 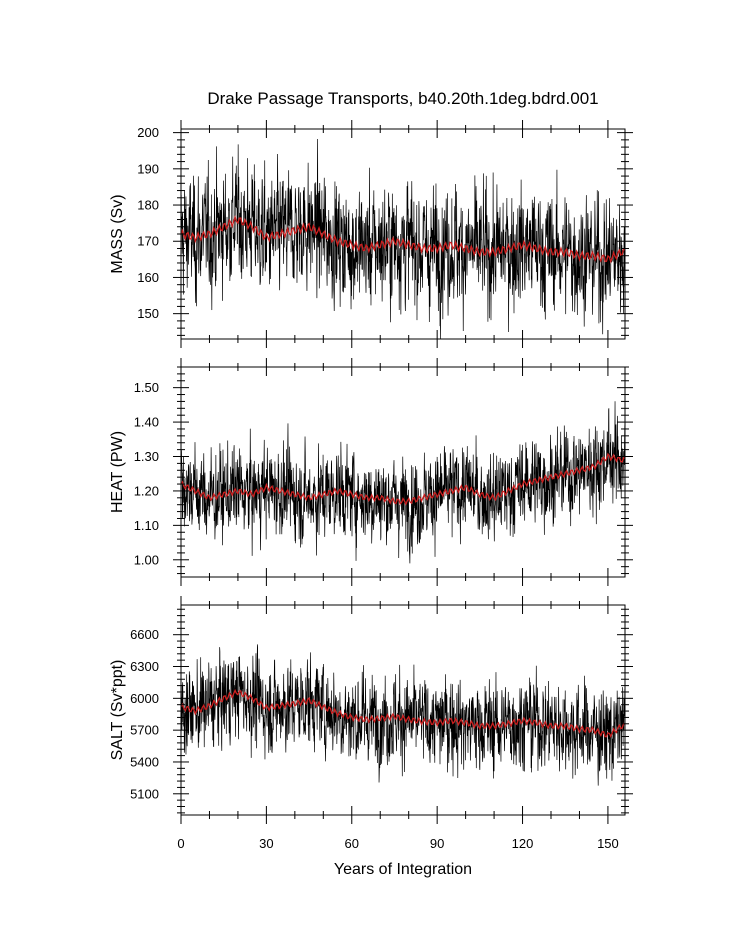 I want to click on y-tick-label: 5400, so click(x=144, y=761).